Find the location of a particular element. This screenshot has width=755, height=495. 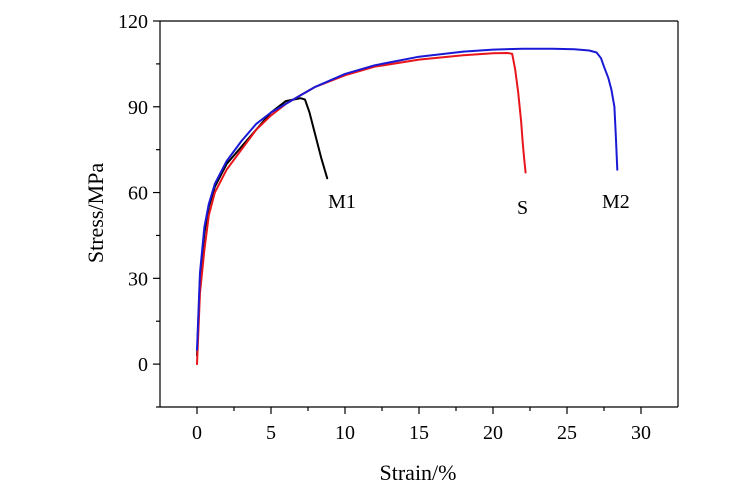

x-tick-label: 30 is located at coordinates (641, 433).